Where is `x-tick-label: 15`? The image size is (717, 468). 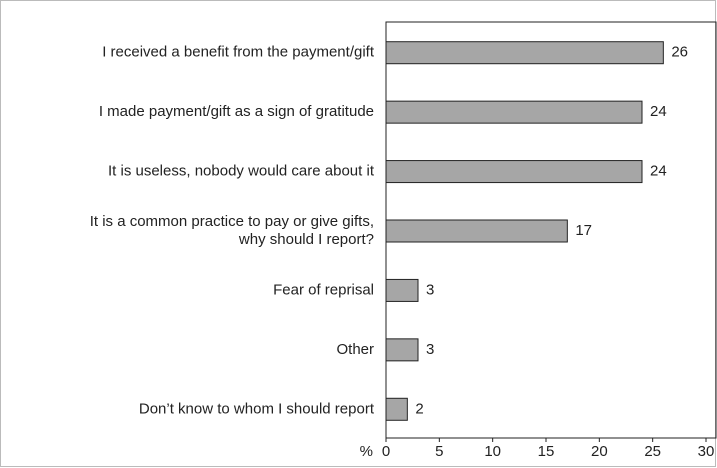 x-tick-label: 15 is located at coordinates (546, 451).